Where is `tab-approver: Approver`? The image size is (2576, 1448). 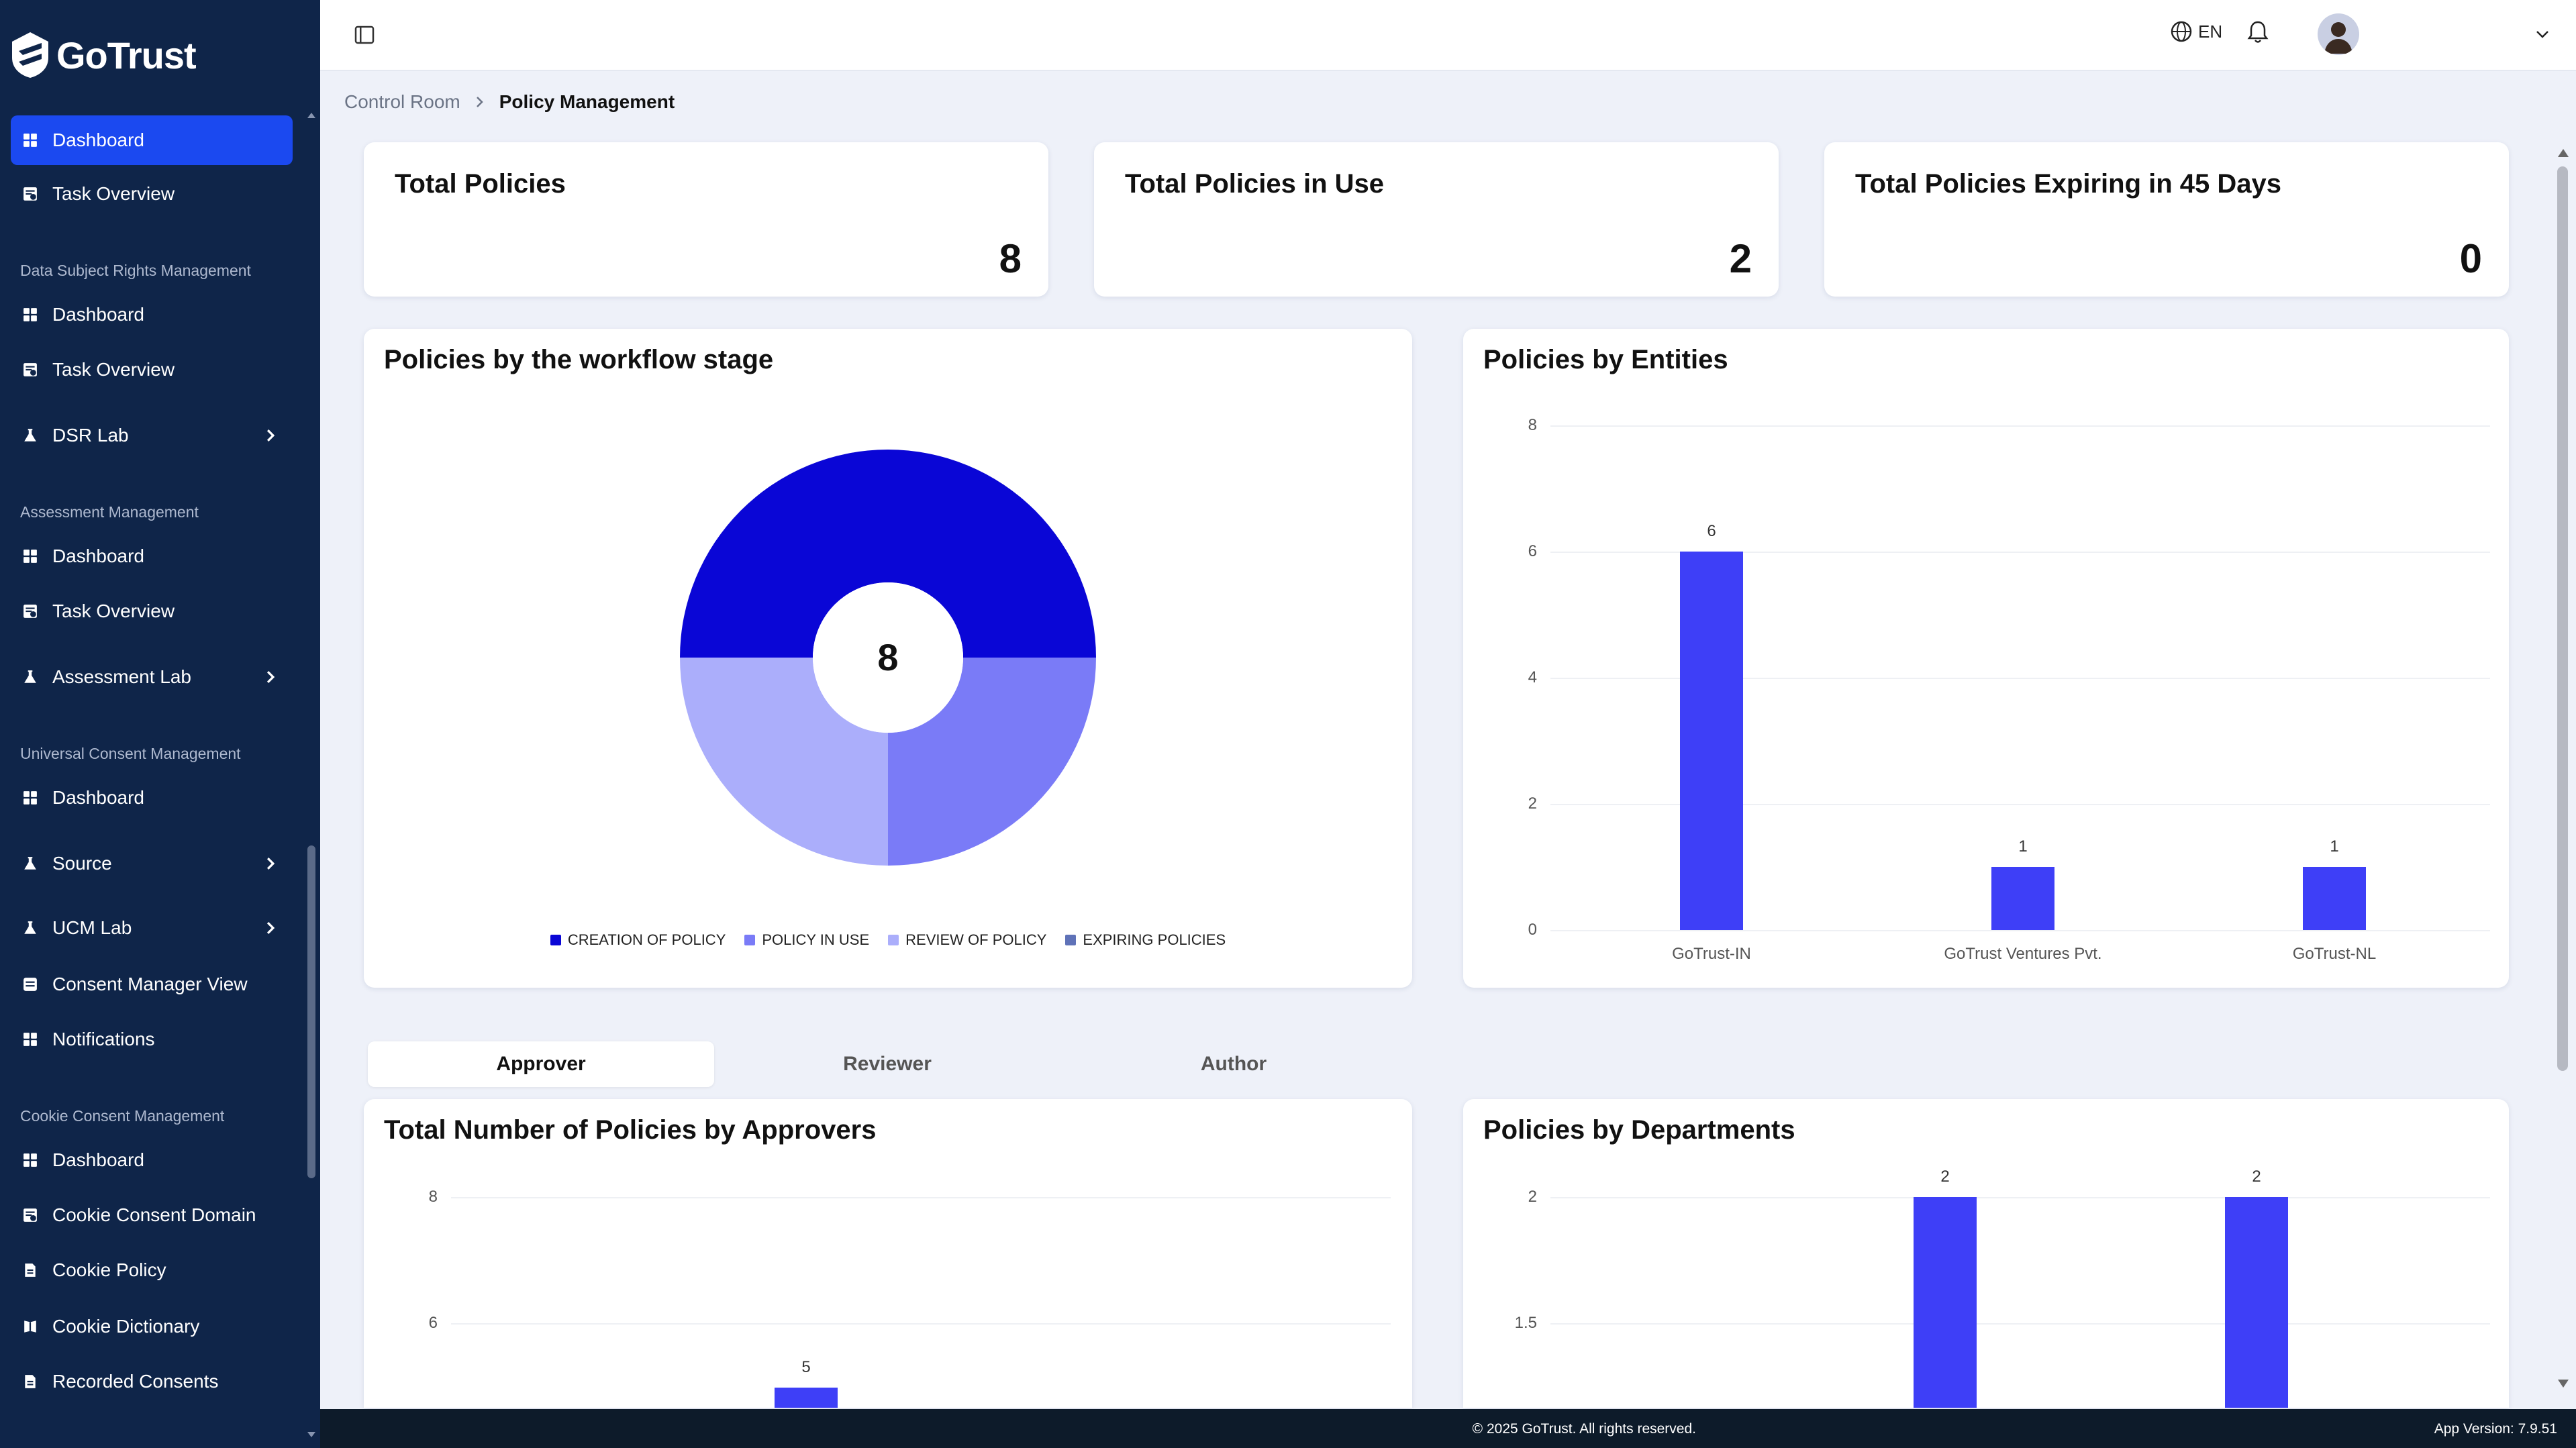 tab-approver: Approver is located at coordinates (541, 1064).